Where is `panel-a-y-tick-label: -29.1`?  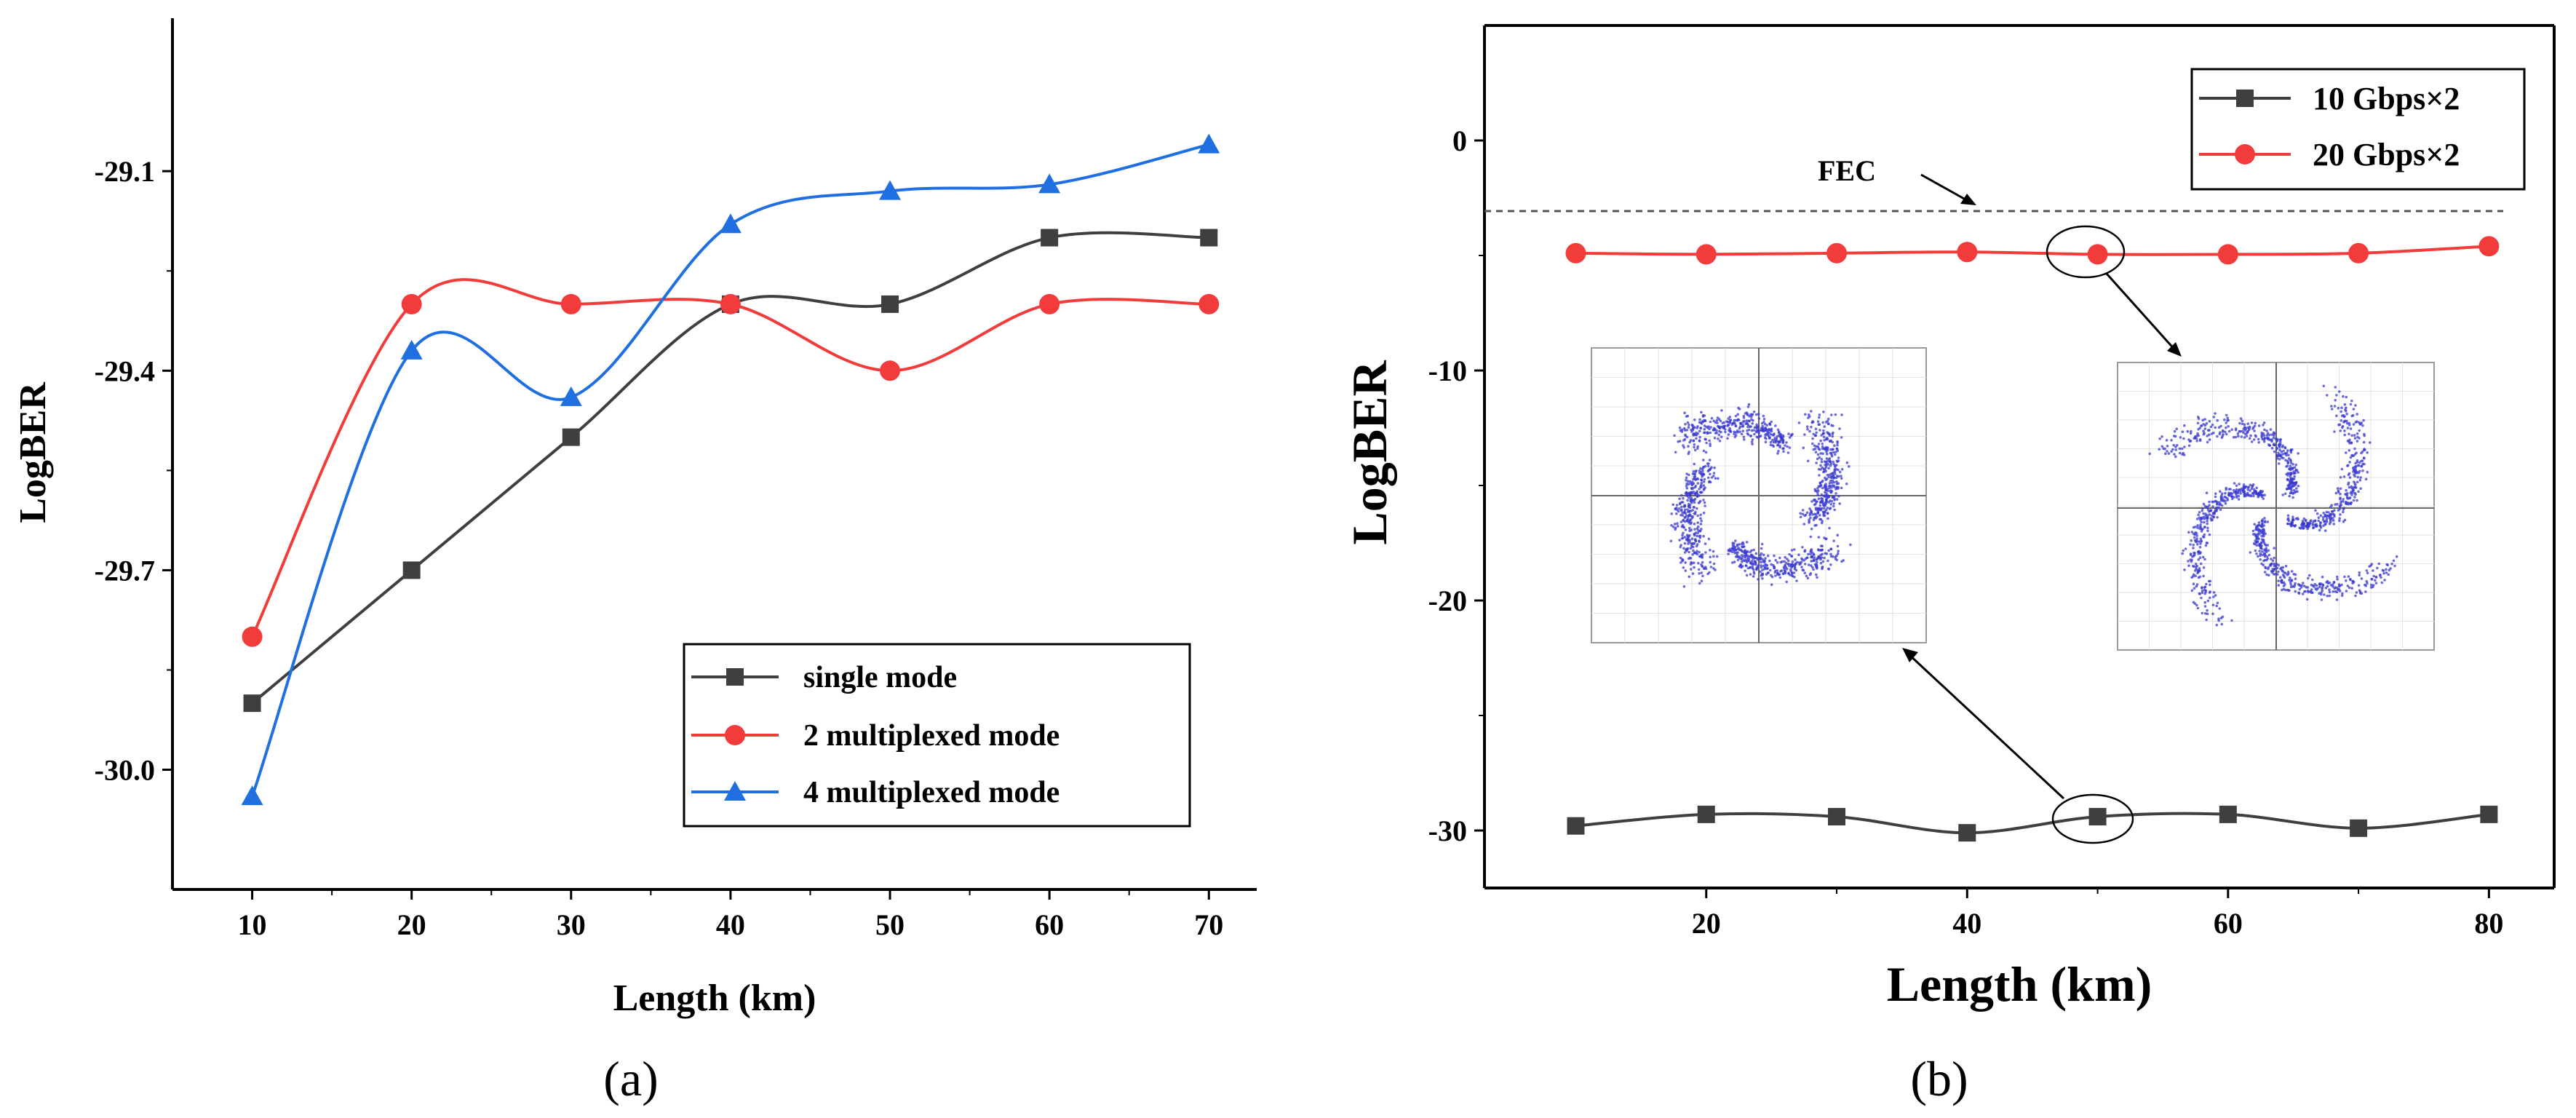
panel-a-y-tick-label: -29.1 is located at coordinates (125, 171).